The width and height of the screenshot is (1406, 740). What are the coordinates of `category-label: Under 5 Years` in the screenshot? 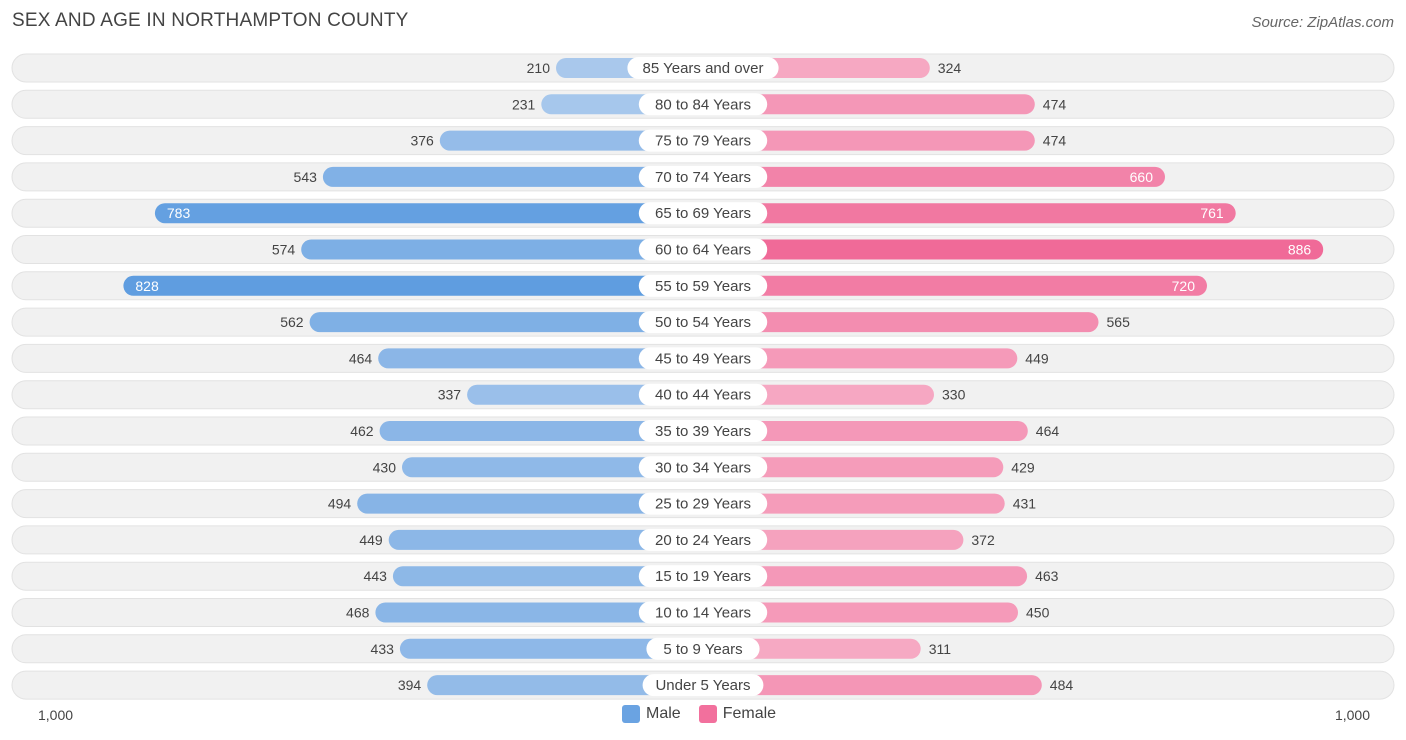 It's located at (702, 685).